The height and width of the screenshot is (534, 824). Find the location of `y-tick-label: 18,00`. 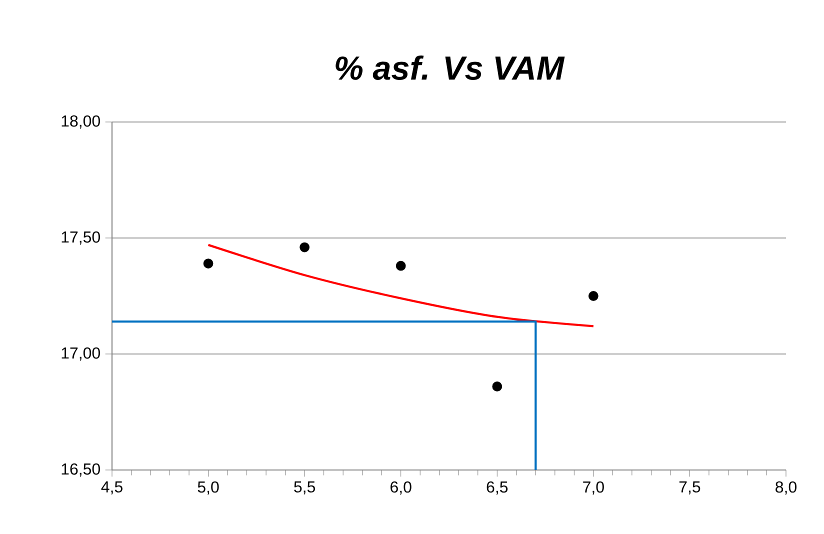

y-tick-label: 18,00 is located at coordinates (81, 122).